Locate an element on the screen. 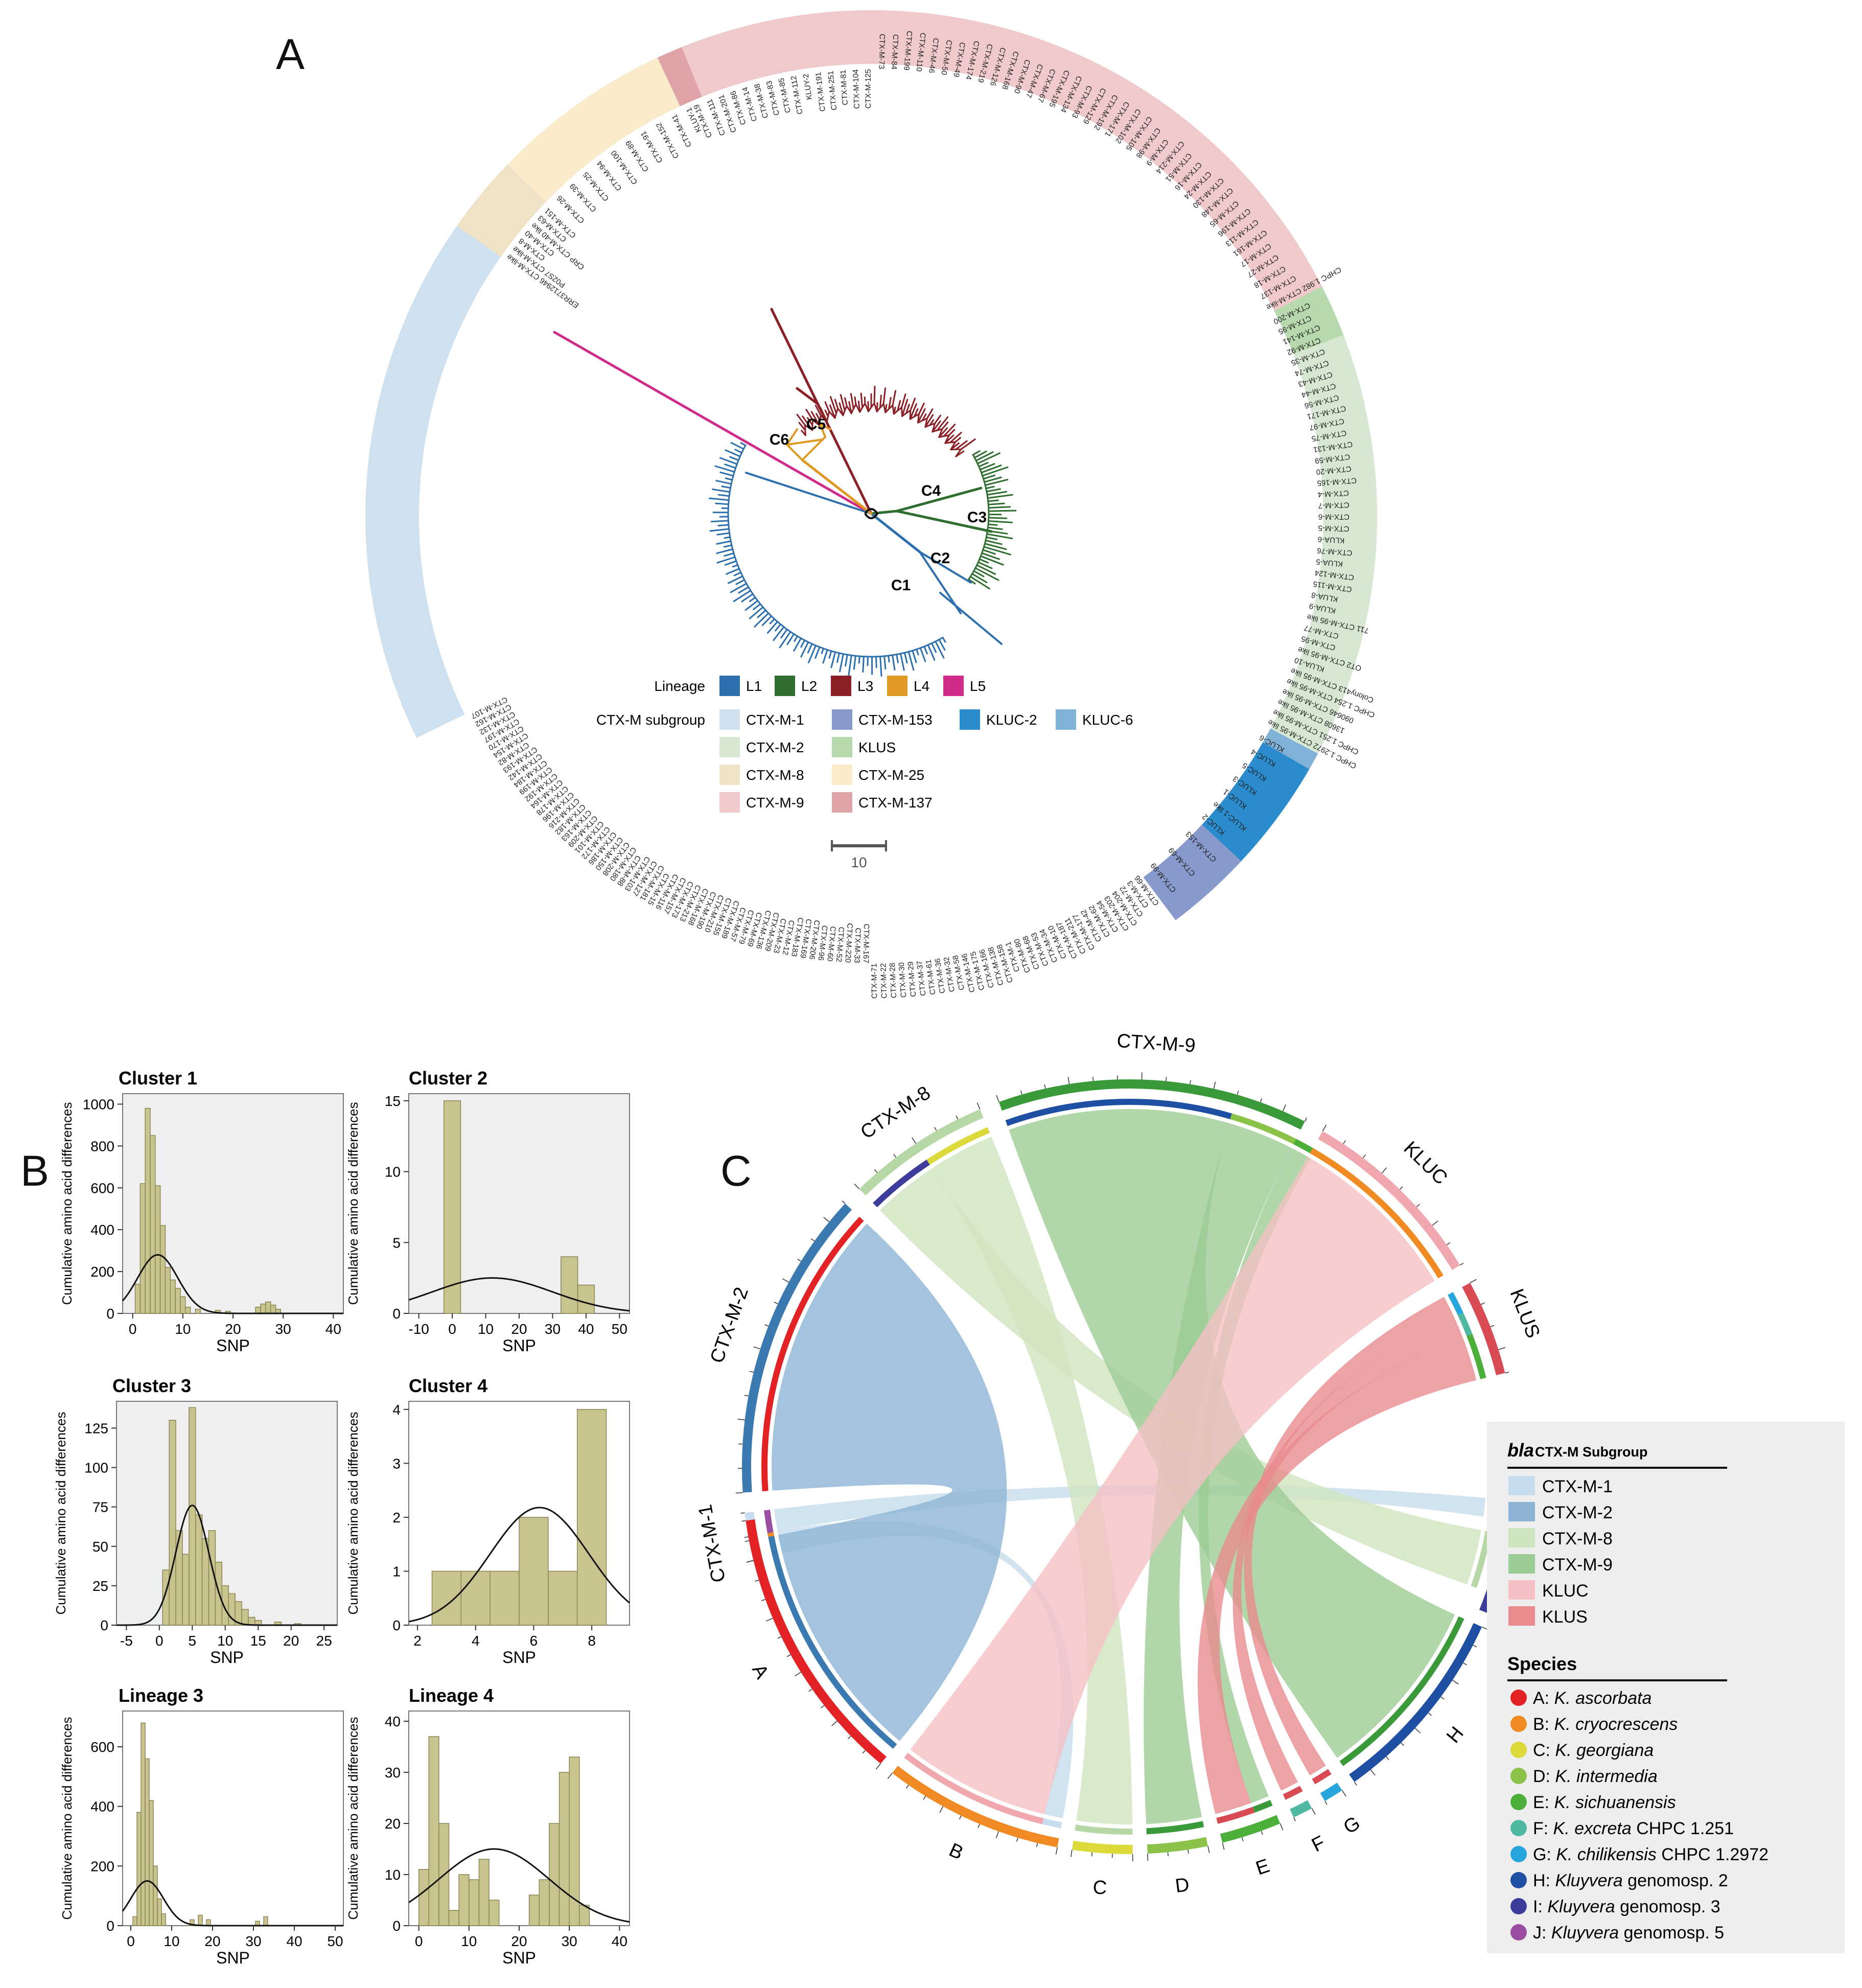  y-tick-label: 75 is located at coordinates (100, 1507).